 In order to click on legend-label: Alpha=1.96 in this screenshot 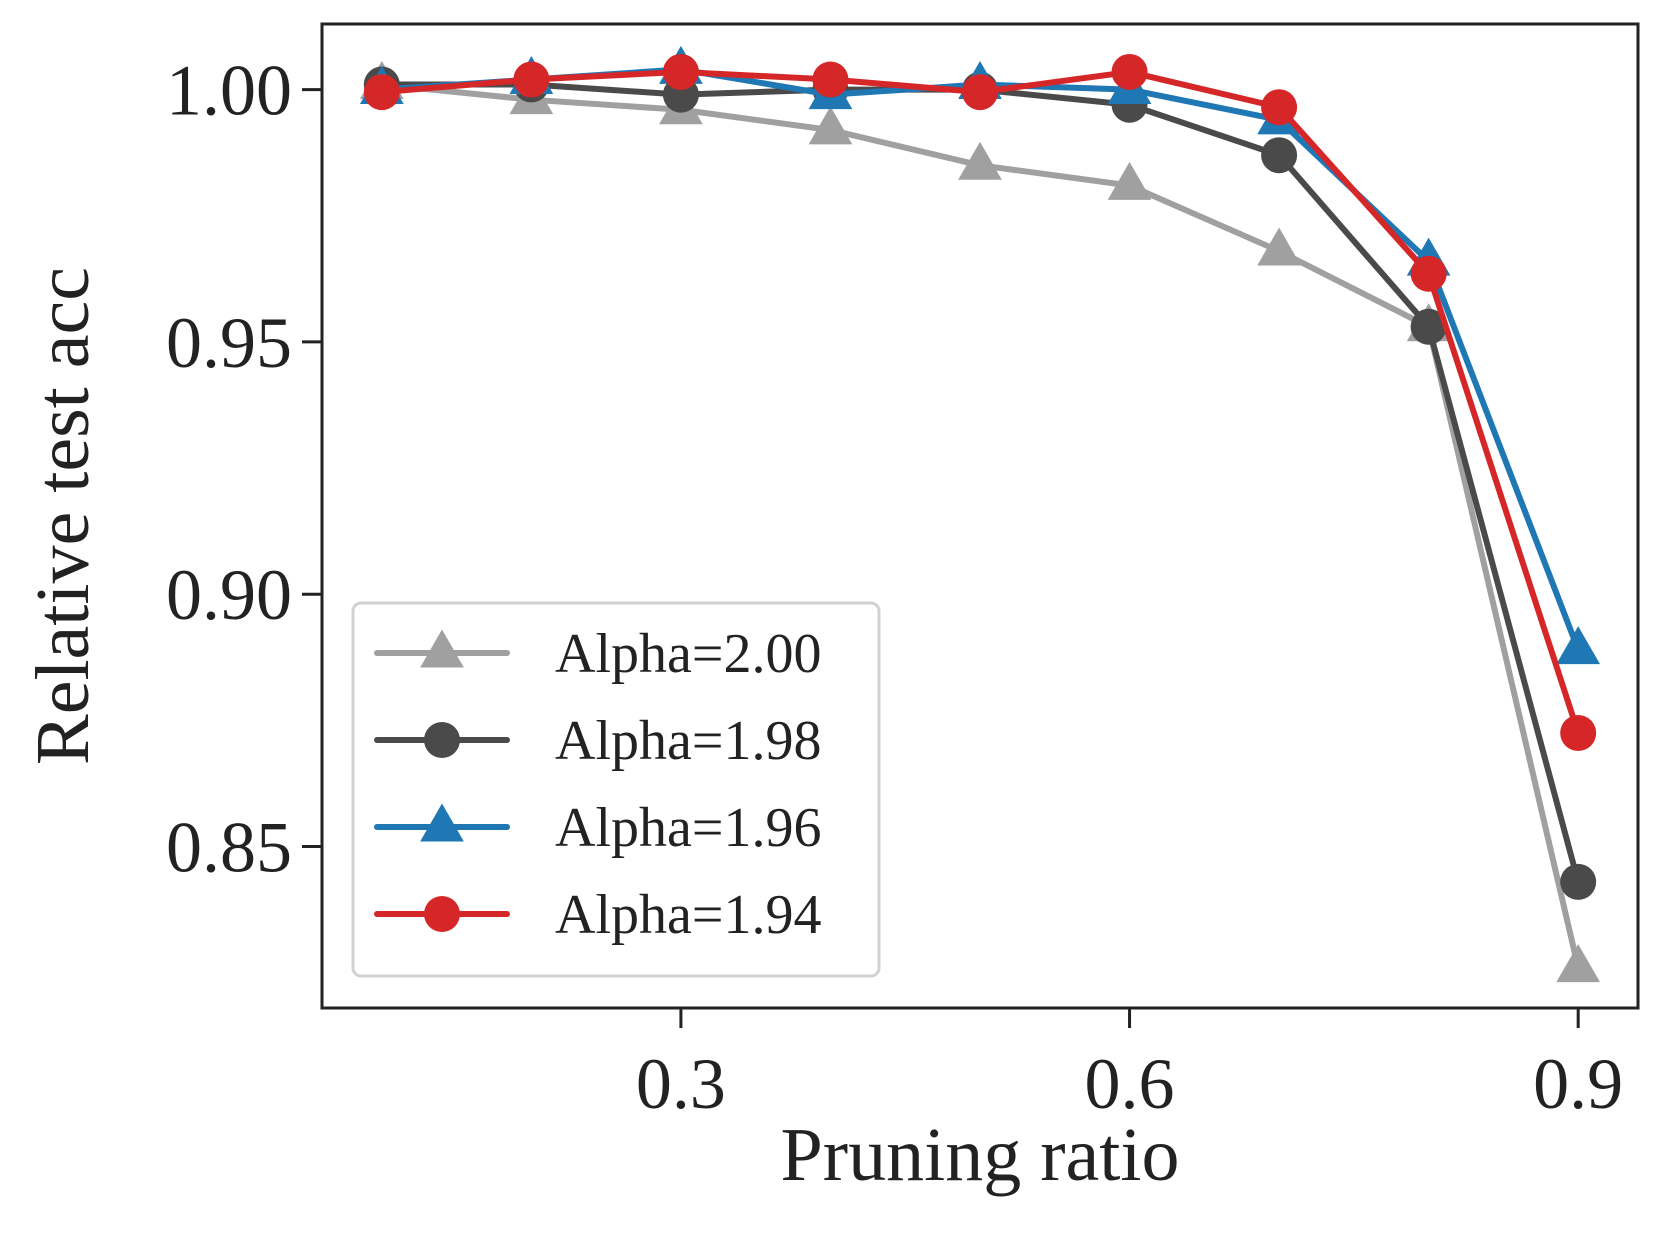, I will do `click(688, 828)`.